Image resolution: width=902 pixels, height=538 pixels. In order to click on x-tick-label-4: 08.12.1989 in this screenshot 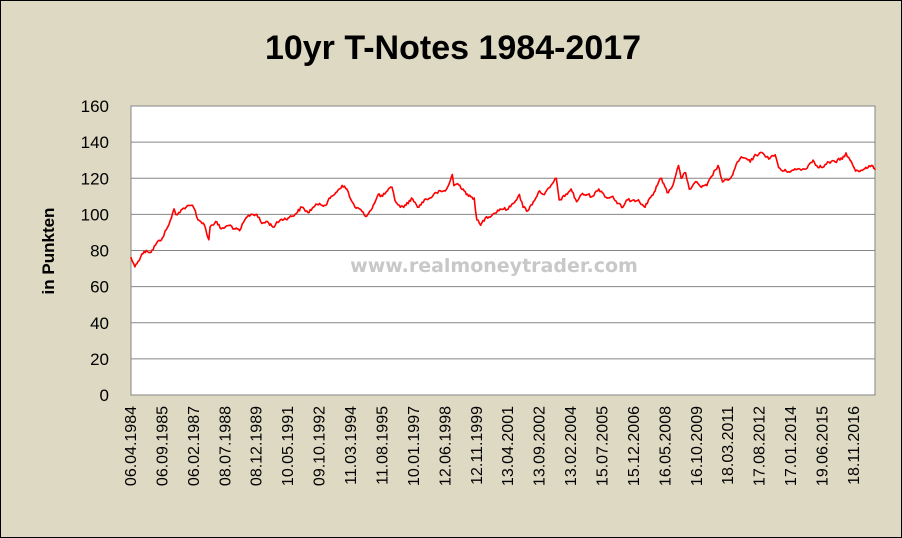, I will do `click(257, 446)`.